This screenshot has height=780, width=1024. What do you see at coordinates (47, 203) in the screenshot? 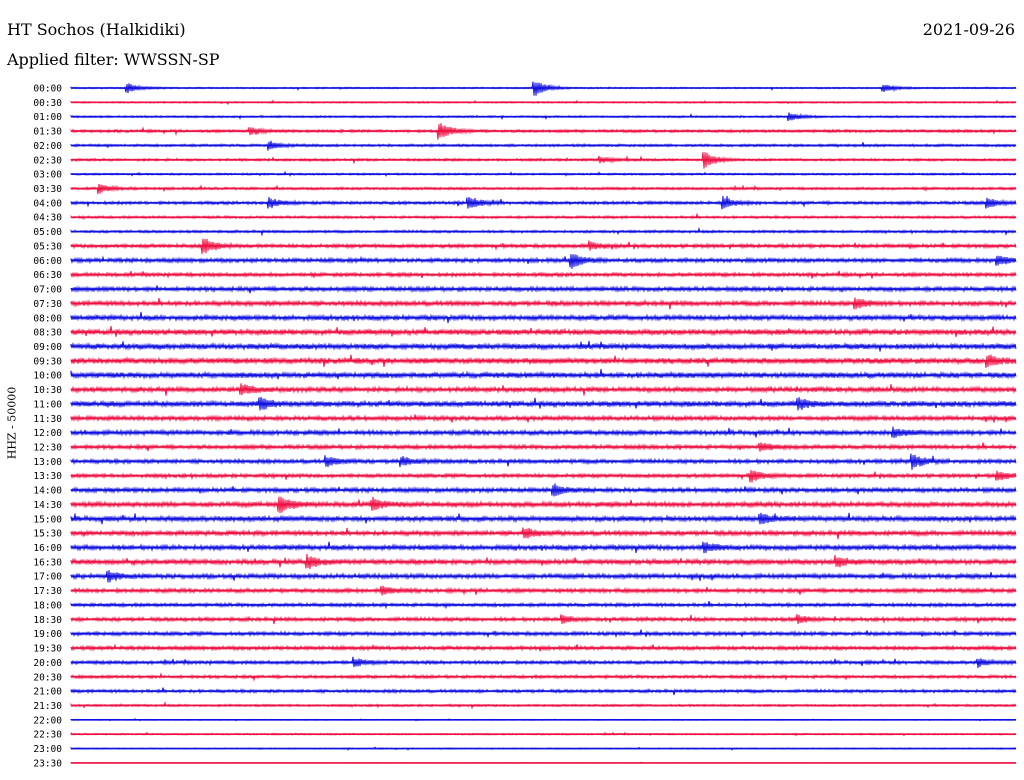
I see `time-tick-label: 04:00` at bounding box center [47, 203].